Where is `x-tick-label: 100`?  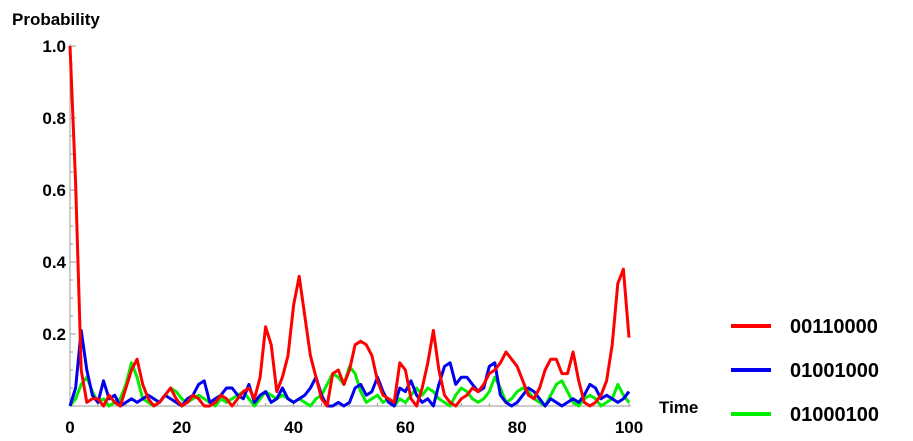
x-tick-label: 100 is located at coordinates (629, 427).